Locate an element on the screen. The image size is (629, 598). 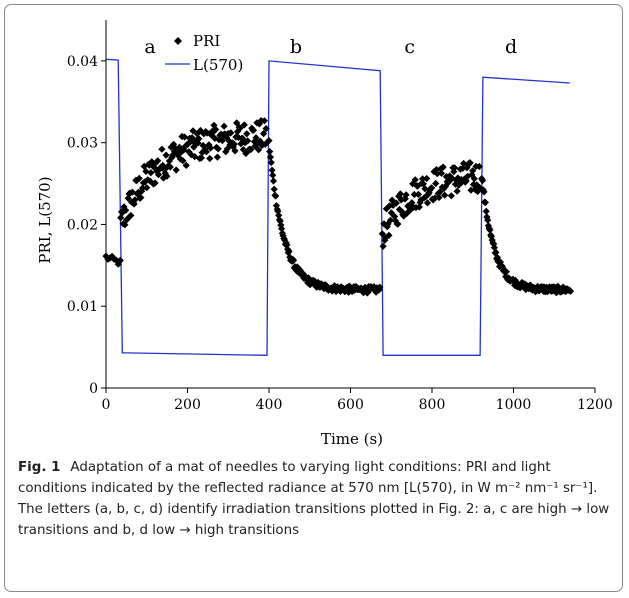
x-tick-label: 600 is located at coordinates (350, 405).